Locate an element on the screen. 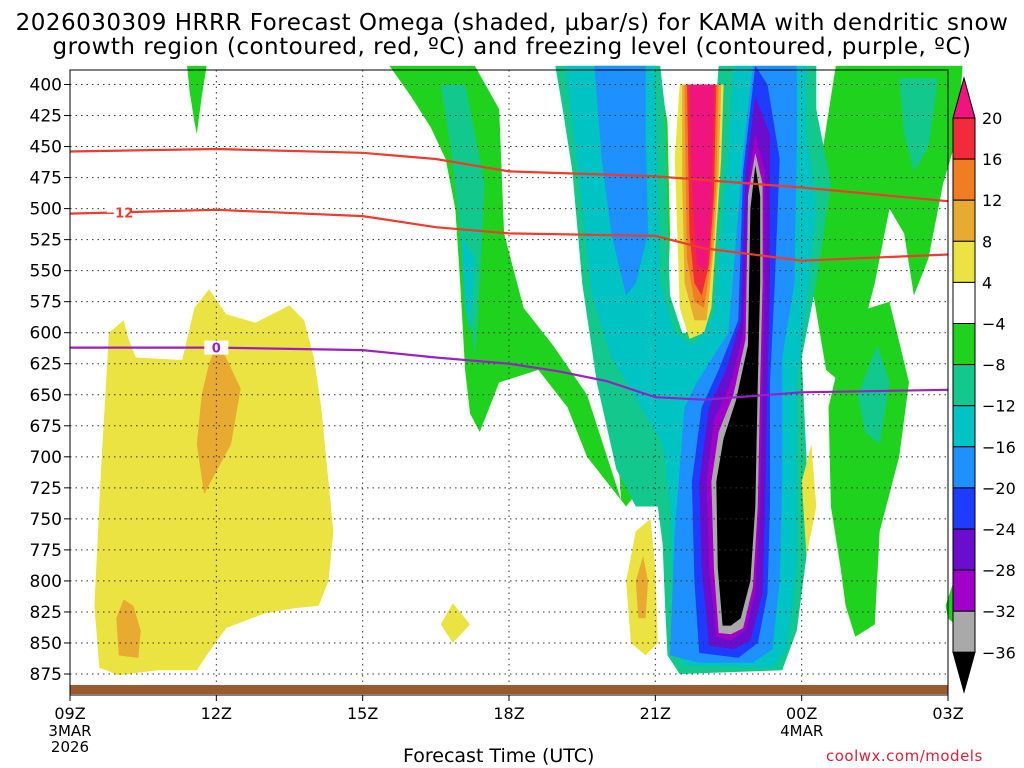 This screenshot has width=1024, height=768. contour-label-freezing-level: 0 is located at coordinates (216, 349).